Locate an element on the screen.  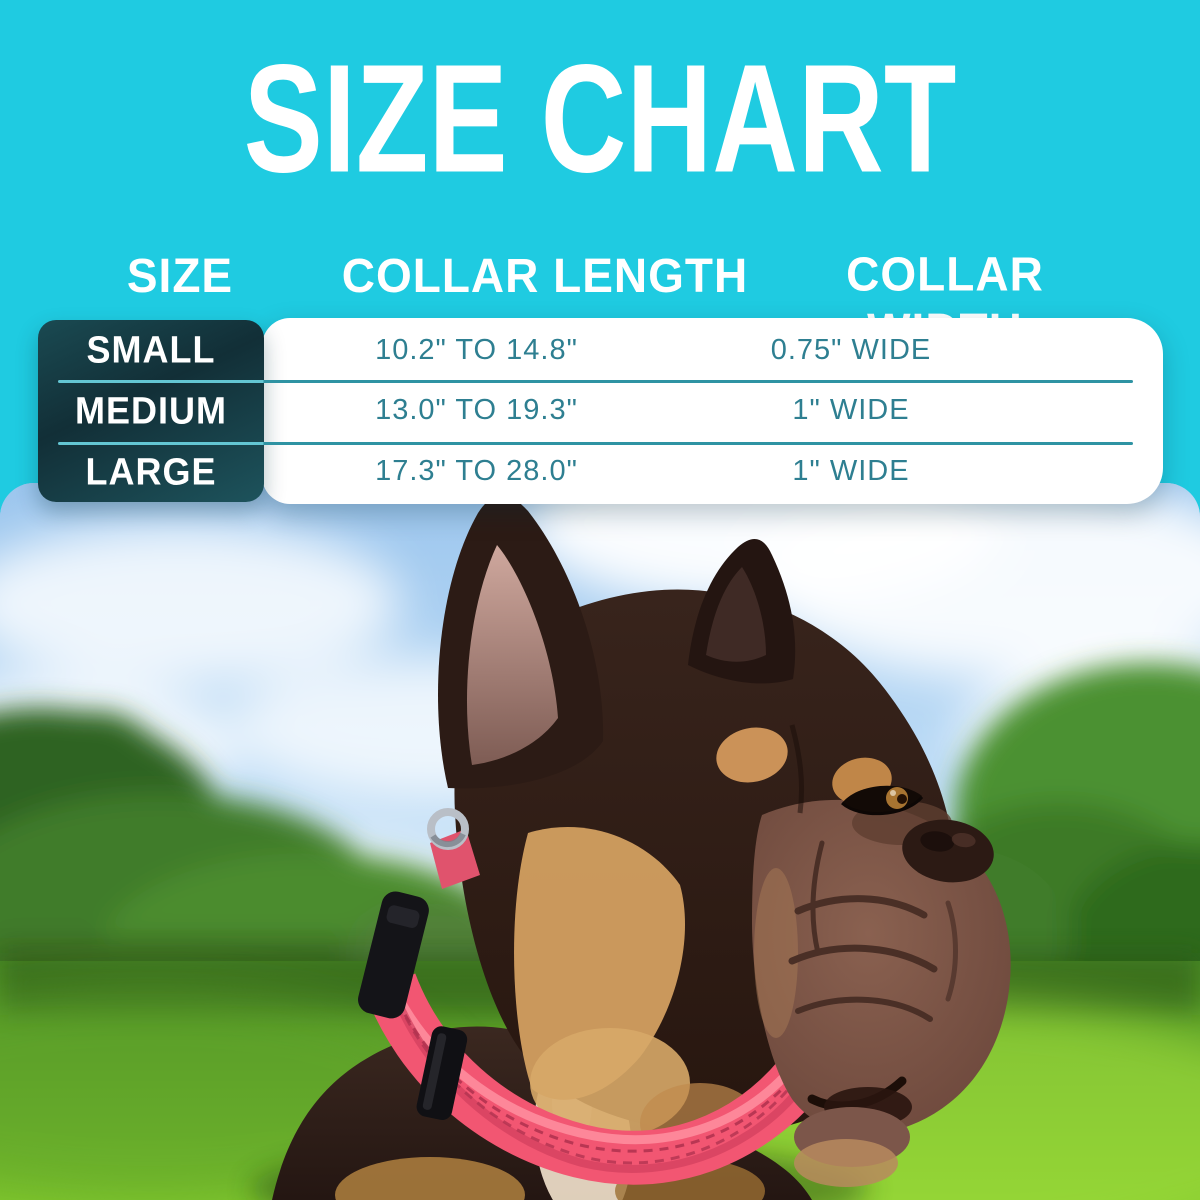
collar-keeper-clip is located at coordinates (442, 1073).